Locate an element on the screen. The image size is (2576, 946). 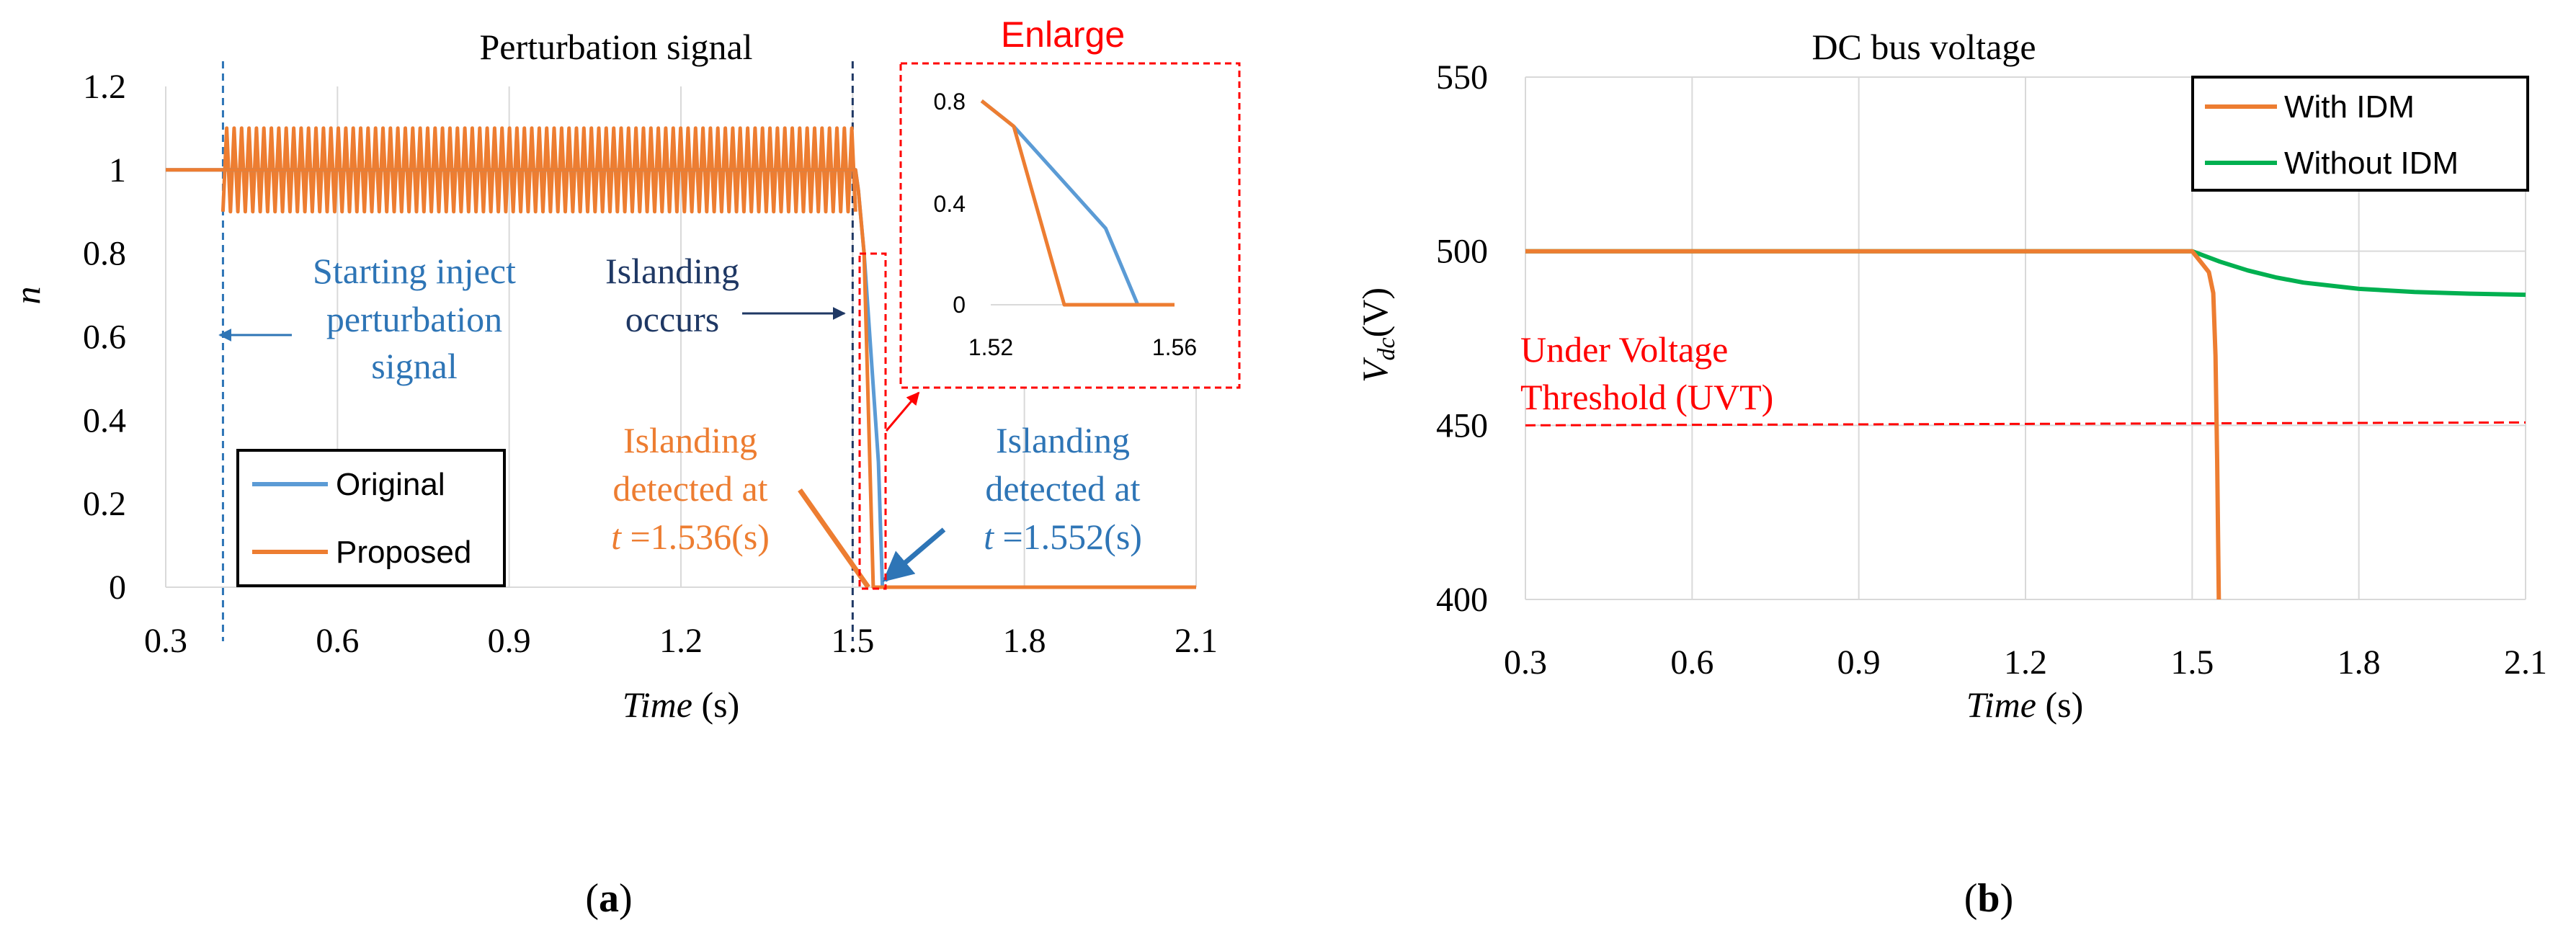
y-tick-labels-b: 400 450 500 550 is located at coordinates (1462, 338).